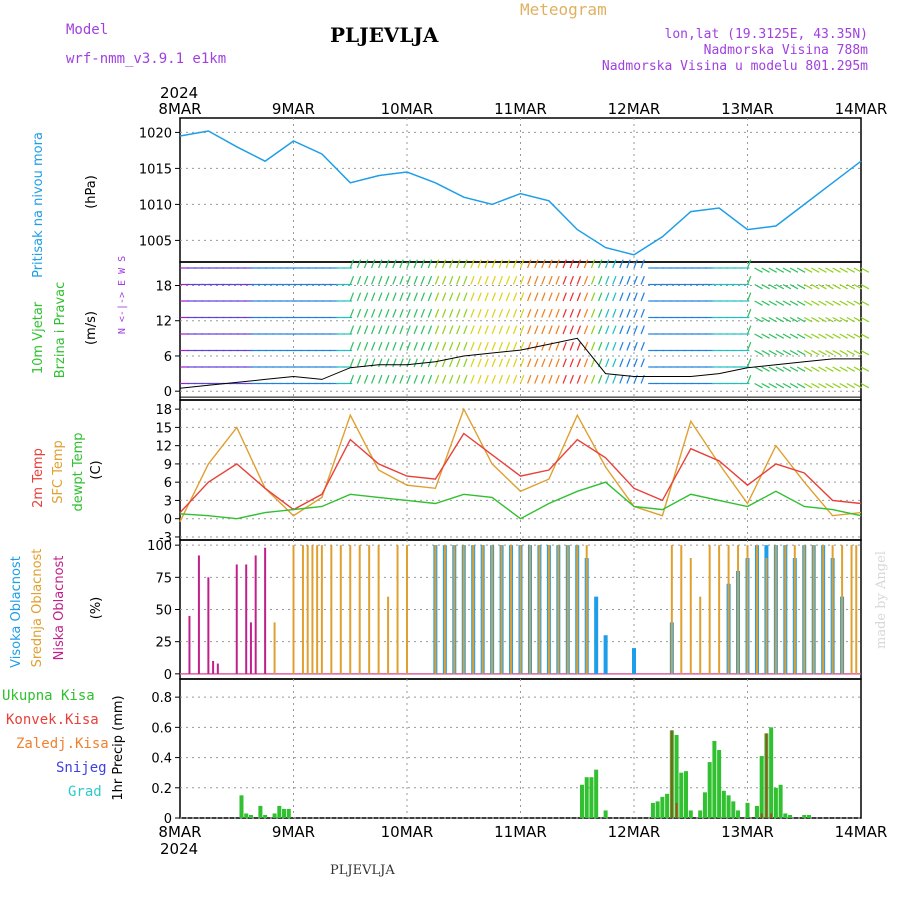 The image size is (900, 900). What do you see at coordinates (747, 832) in the screenshot?
I see `time-label-bottom: 13MAR` at bounding box center [747, 832].